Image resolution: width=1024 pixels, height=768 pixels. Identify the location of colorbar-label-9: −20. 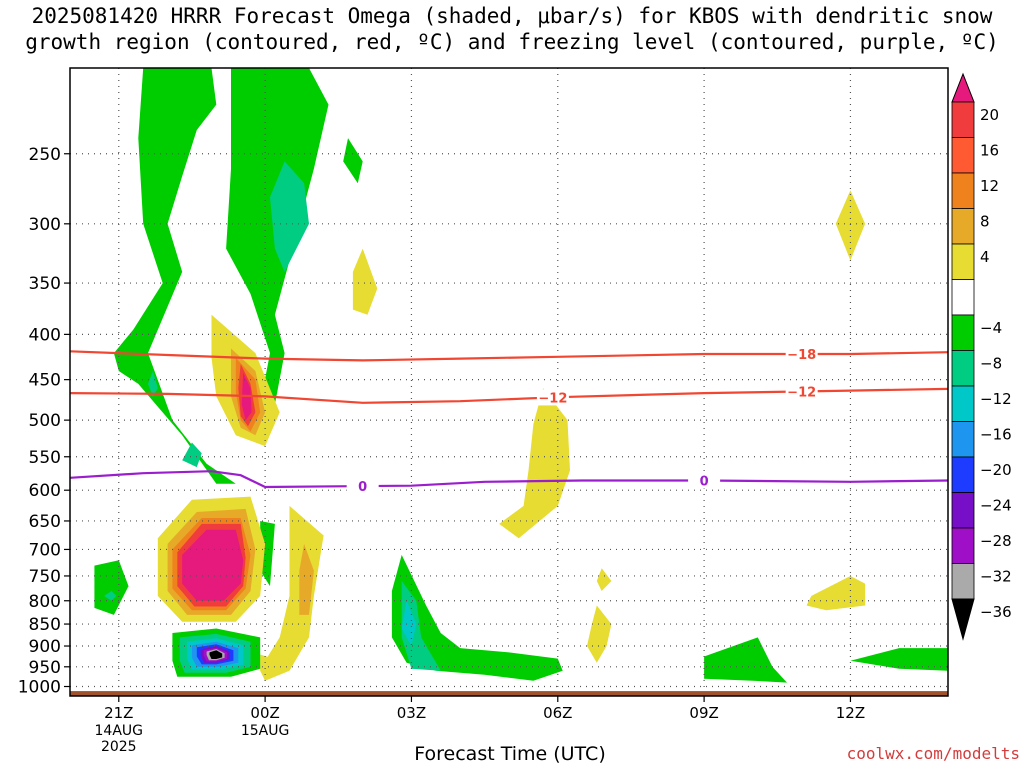
(996, 470).